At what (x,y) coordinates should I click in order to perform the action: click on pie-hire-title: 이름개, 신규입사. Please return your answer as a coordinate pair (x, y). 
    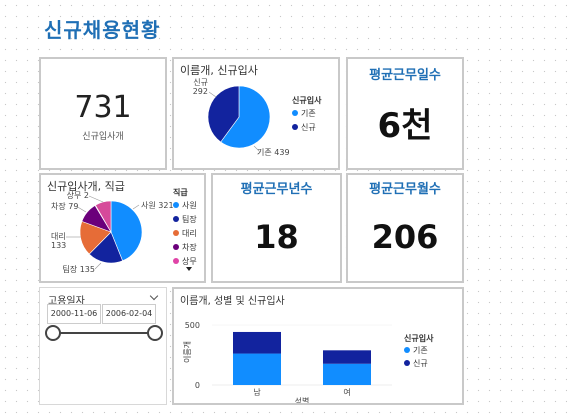
    Looking at the image, I should click on (219, 70).